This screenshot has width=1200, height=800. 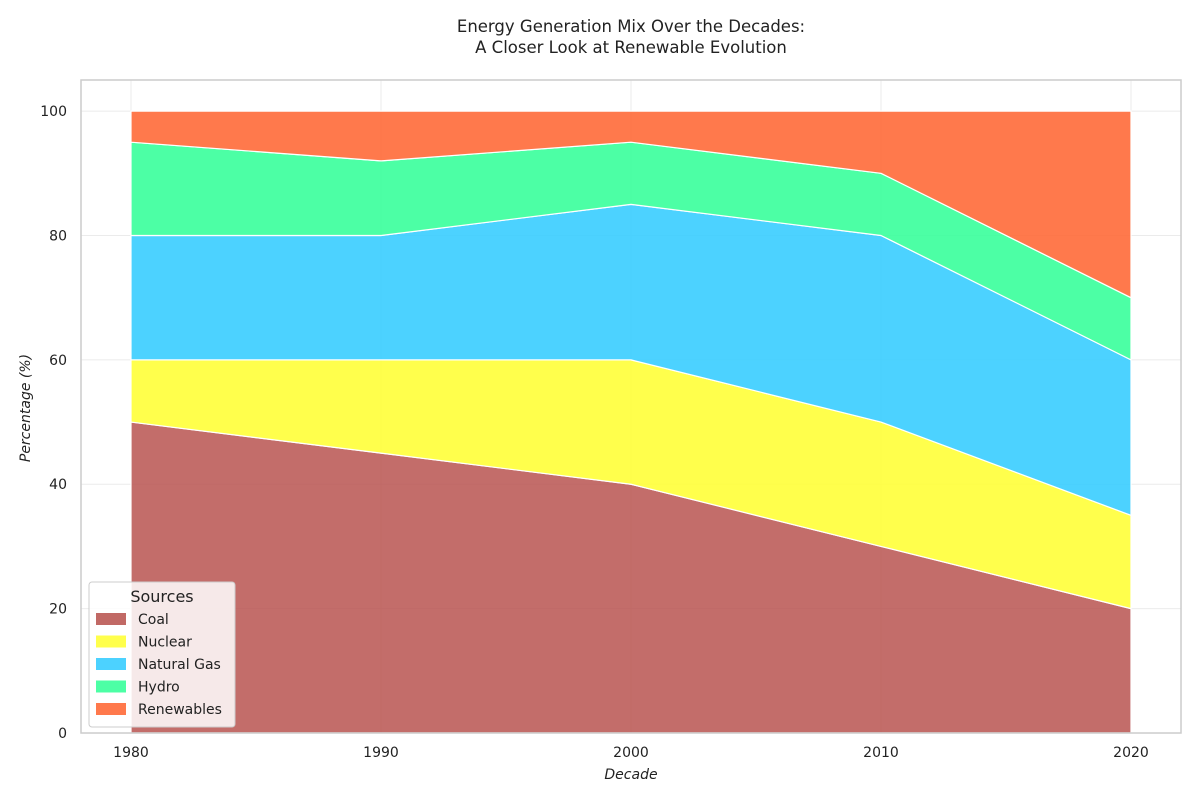 What do you see at coordinates (58, 485) in the screenshot?
I see `y-tick-label: 40` at bounding box center [58, 485].